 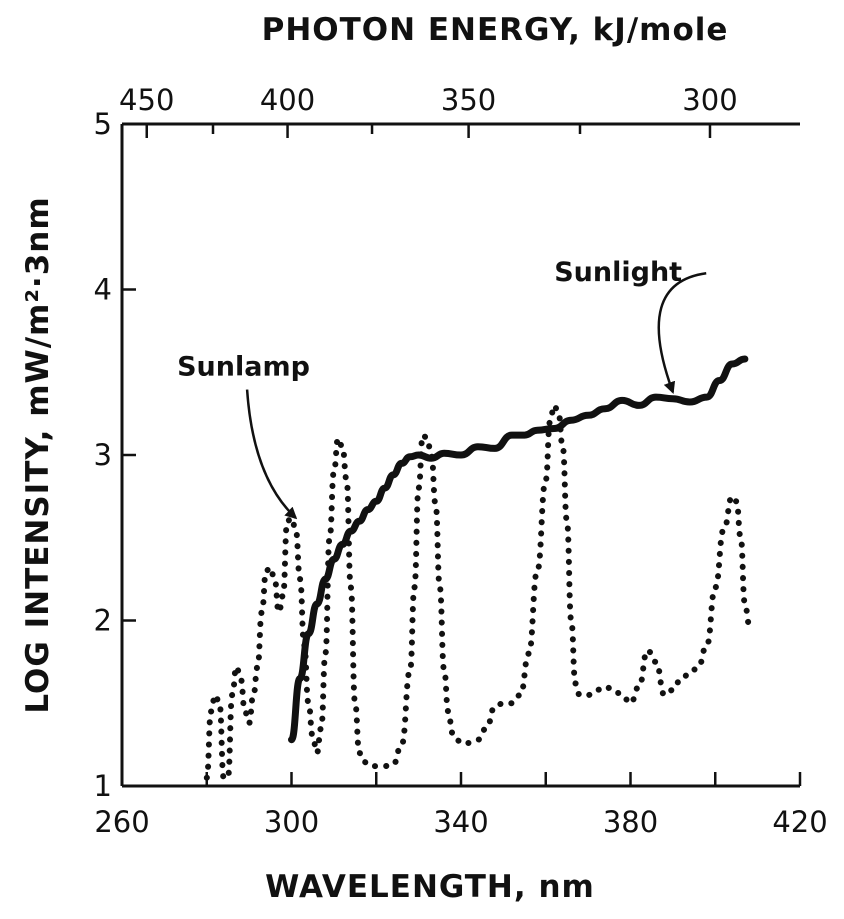 I want to click on annotation-sunlight-arrow, so click(x=682, y=332).